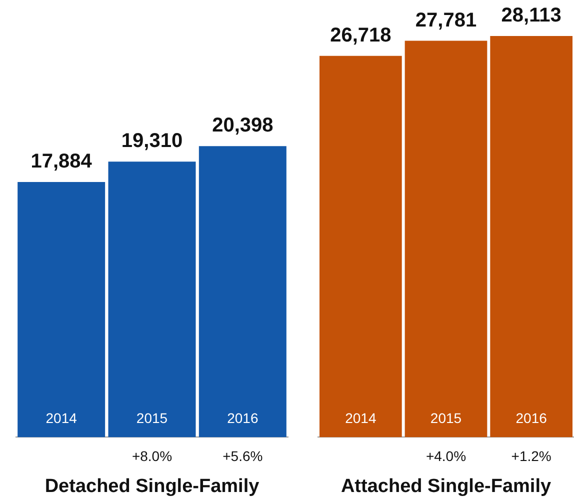 The image size is (574, 502). I want to click on data-label: 28,113, so click(531, 15).